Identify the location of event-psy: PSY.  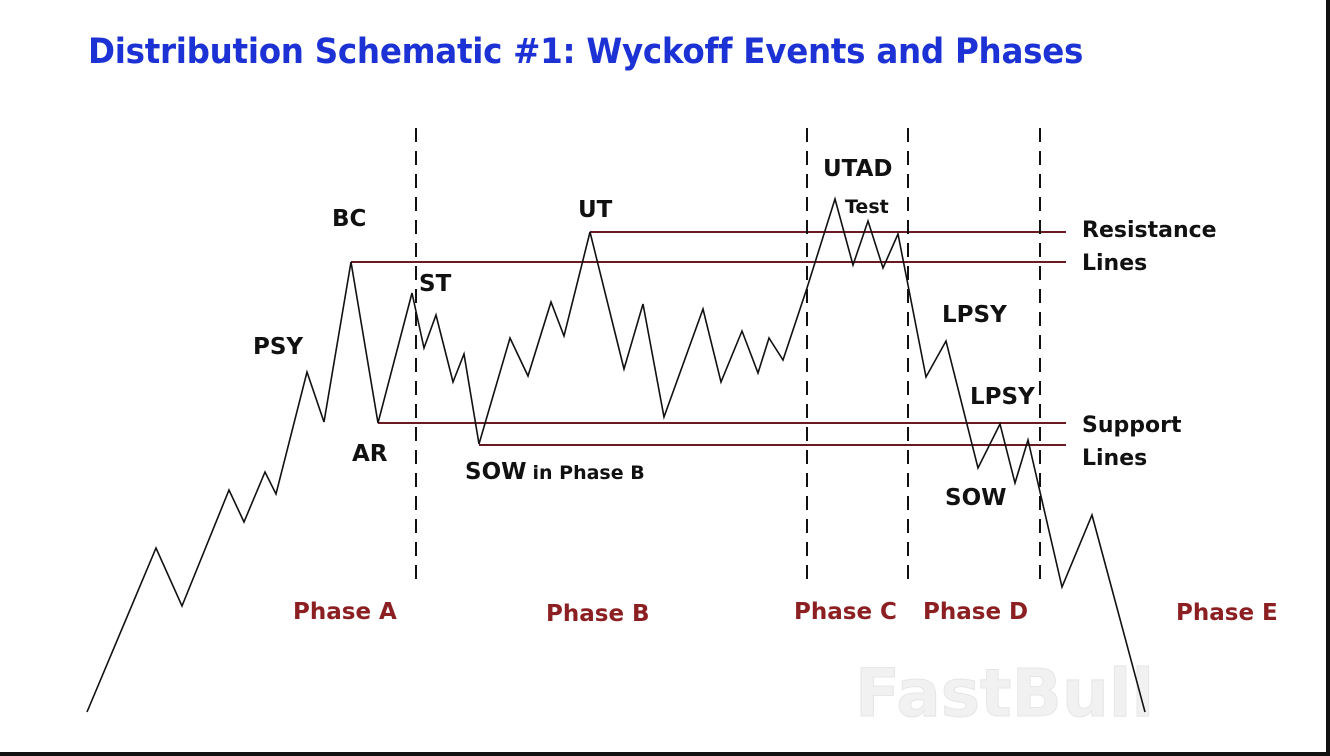
(278, 347).